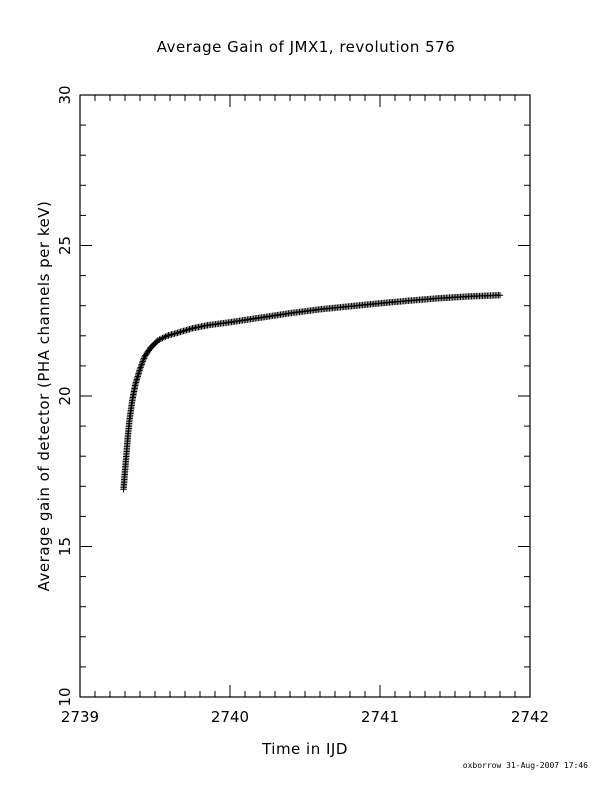 This screenshot has width=612, height=792. Describe the element at coordinates (305, 749) in the screenshot. I see `x-axis-label: Time in IJD` at that location.